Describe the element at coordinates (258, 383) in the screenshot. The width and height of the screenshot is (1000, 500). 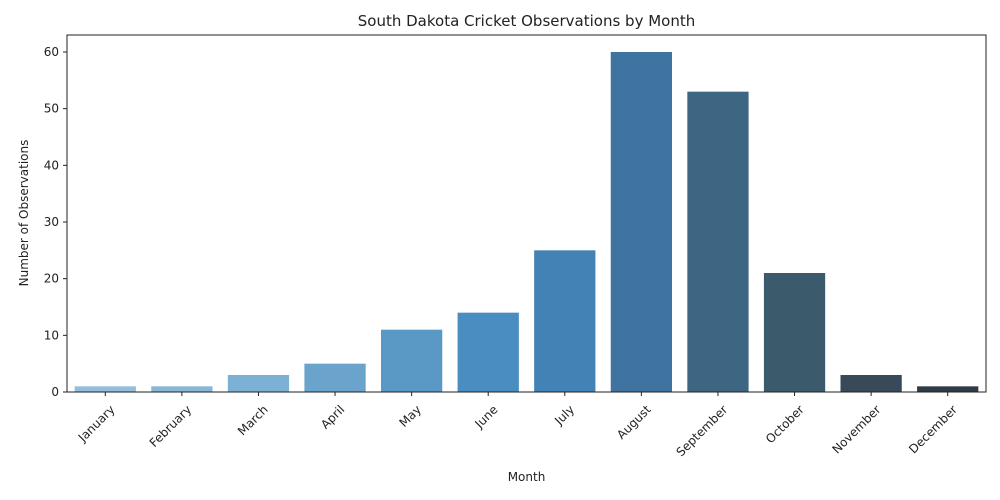
I see `bar-march` at that location.